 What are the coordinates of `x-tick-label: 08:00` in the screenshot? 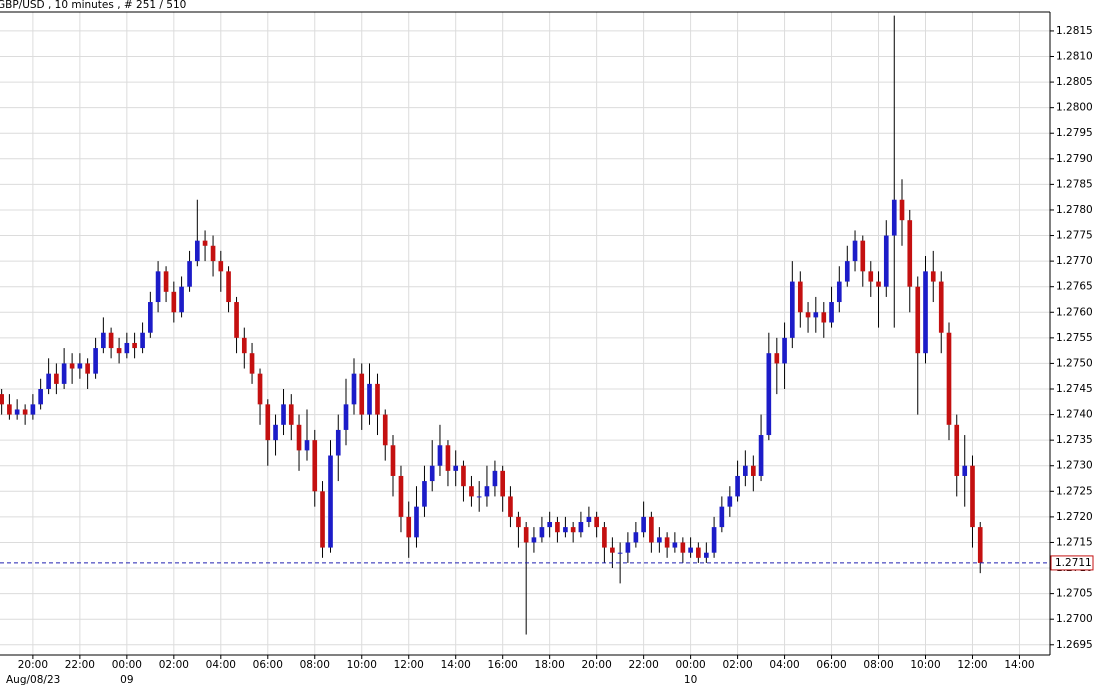 It's located at (878, 665).